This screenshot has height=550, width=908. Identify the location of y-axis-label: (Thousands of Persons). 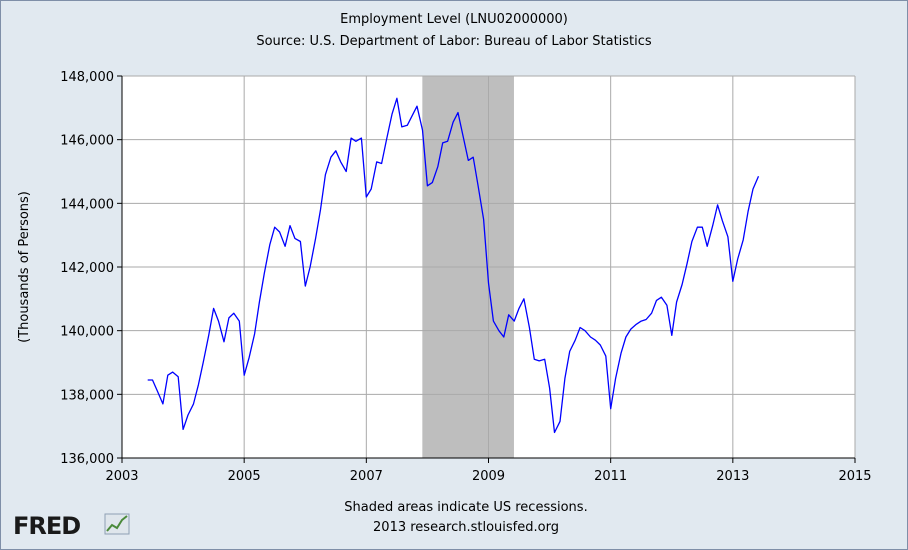
(24, 267).